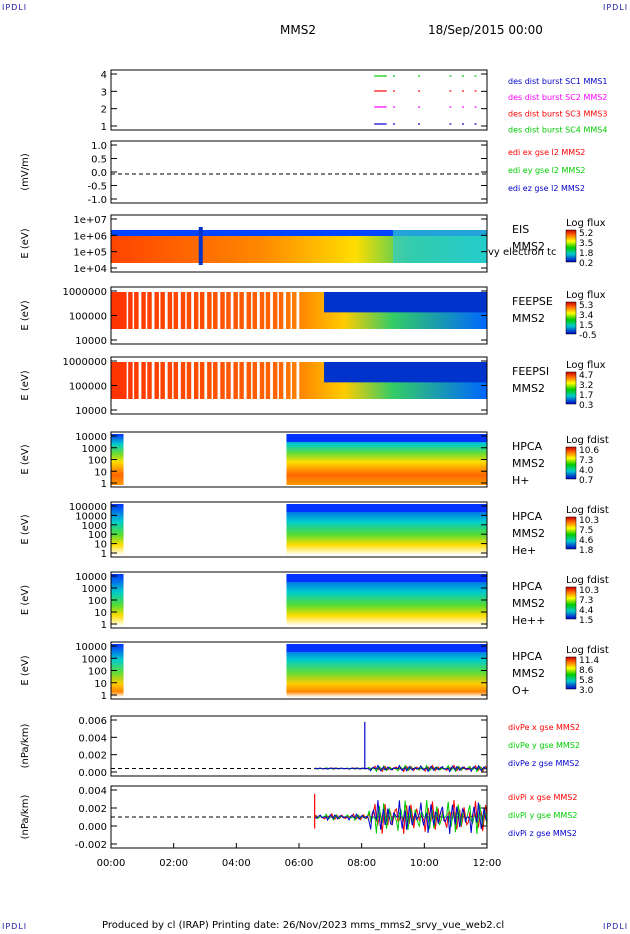  What do you see at coordinates (528, 620) in the screenshot?
I see `right-label: He++` at bounding box center [528, 620].